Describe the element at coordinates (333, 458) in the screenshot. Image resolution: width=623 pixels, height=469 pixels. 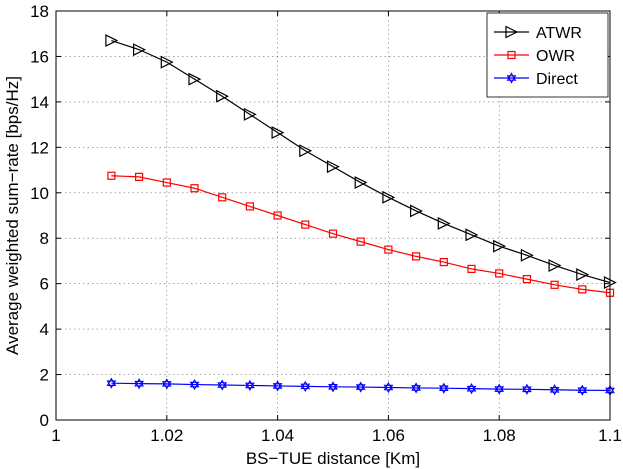
I see `x-axis-label: BS−TUE distance [Km]` at that location.